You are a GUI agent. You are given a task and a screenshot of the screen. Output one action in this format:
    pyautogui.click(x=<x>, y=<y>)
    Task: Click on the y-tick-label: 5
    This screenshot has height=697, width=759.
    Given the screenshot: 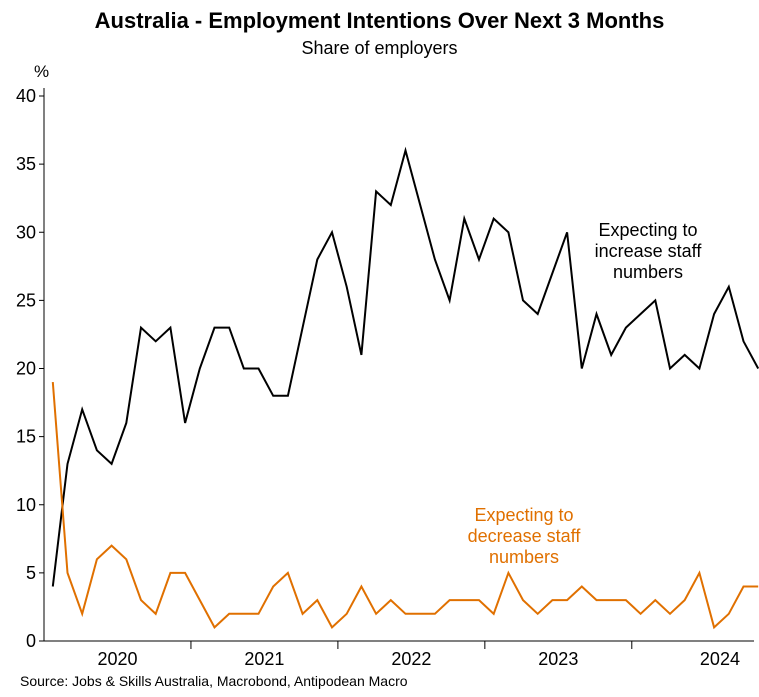 What is the action you would take?
    pyautogui.click(x=31, y=573)
    